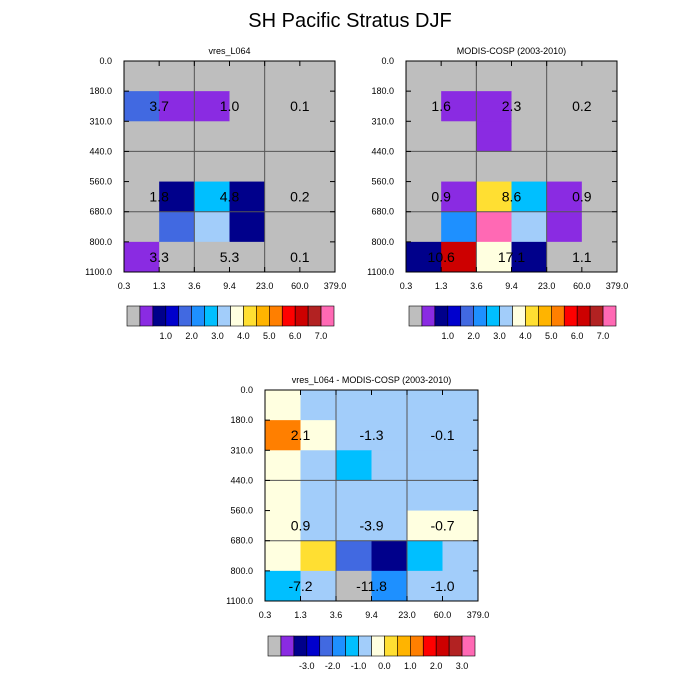 The width and height of the screenshot is (700, 700). What do you see at coordinates (424, 136) in the screenshot?
I see `modis-cell-r2-c0` at bounding box center [424, 136].